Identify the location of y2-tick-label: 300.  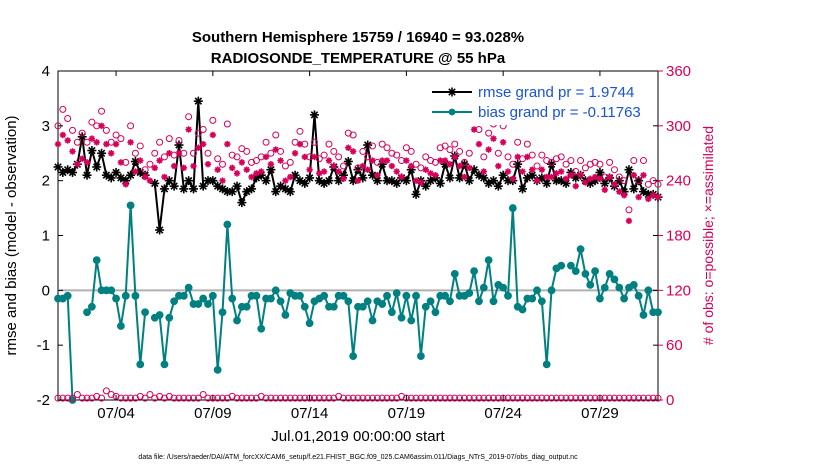
(678, 126).